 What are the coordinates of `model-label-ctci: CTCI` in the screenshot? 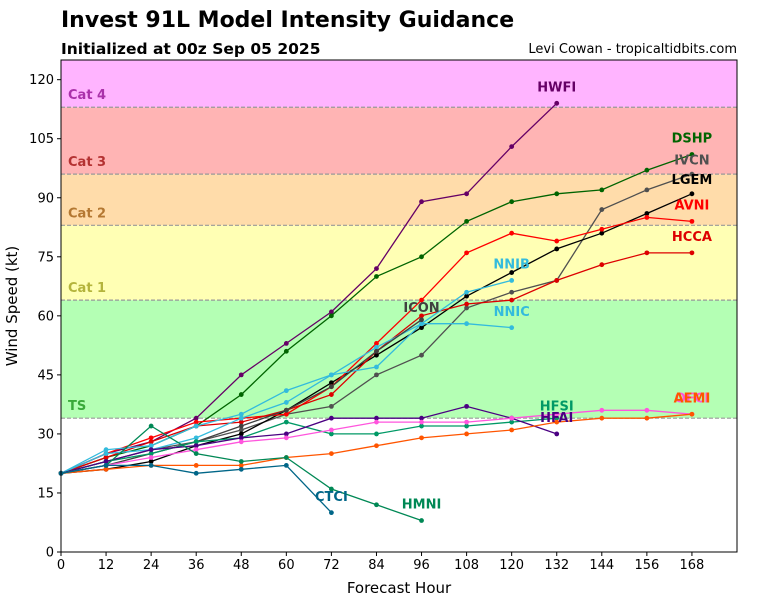 It's located at (331, 497).